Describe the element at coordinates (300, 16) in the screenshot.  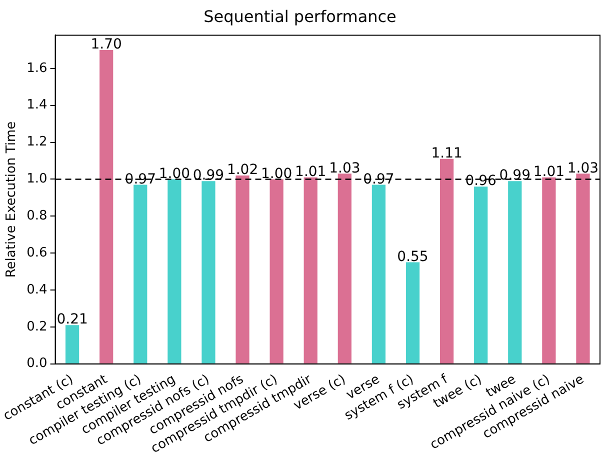
I see `chart-title: Sequential performance` at that location.